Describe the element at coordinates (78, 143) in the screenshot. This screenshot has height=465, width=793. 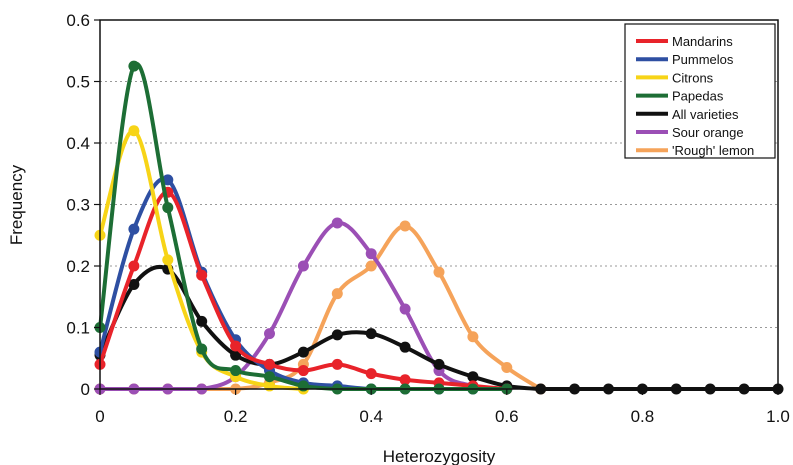
I see `y-tick-label: 0.4` at that location.